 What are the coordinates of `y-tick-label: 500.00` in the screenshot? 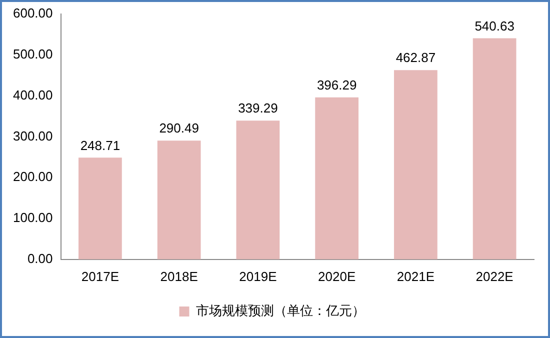 It's located at (32, 54).